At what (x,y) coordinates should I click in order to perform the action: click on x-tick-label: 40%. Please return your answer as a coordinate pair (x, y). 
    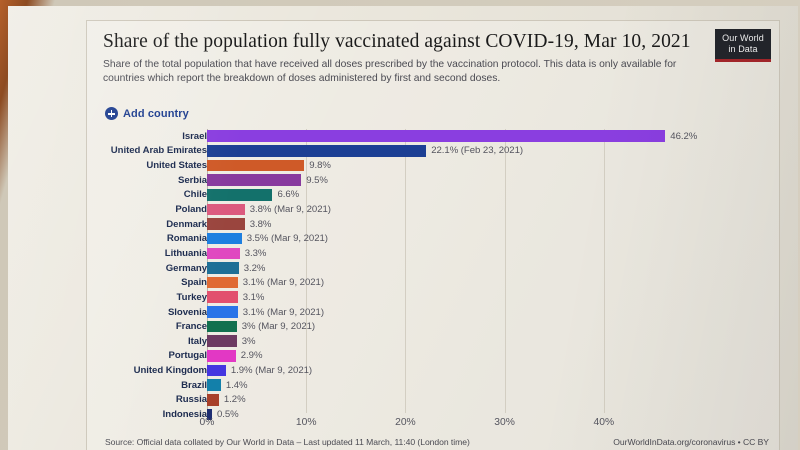
    Looking at the image, I should click on (604, 422).